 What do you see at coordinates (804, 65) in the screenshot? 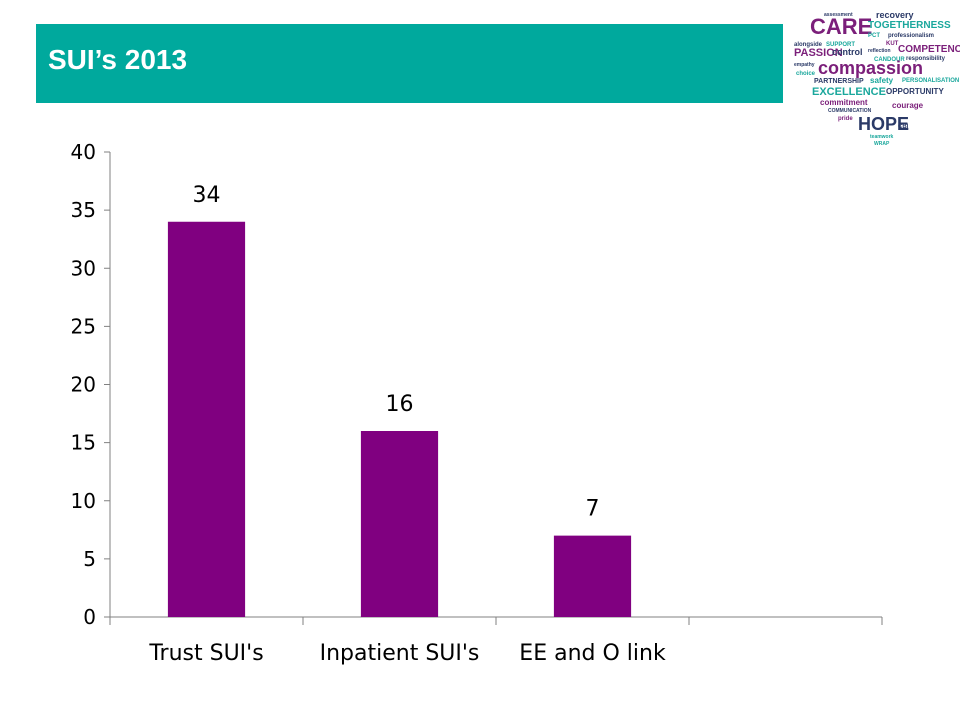
I see `logo-word-empathy: empathy` at bounding box center [804, 65].